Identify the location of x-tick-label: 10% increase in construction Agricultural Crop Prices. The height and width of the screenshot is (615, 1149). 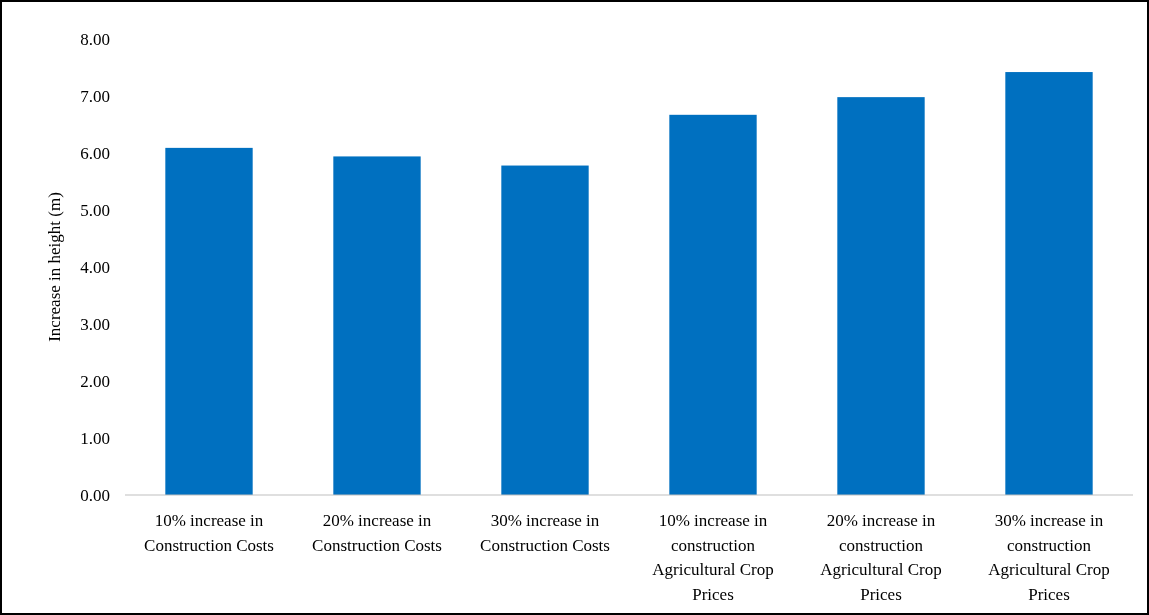
(713, 557).